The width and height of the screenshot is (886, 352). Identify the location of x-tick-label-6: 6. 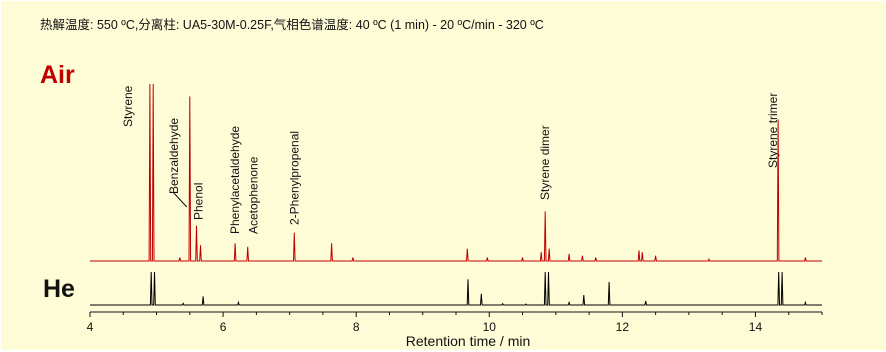
(223, 327).